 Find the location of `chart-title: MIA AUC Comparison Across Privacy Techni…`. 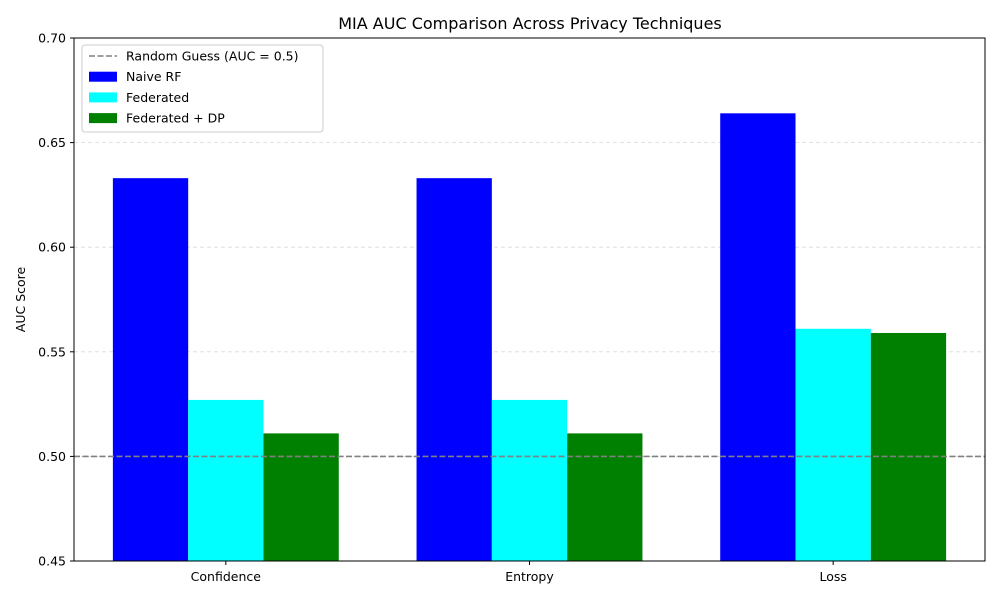

chart-title: MIA AUC Comparison Across Privacy Techni… is located at coordinates (530, 23).